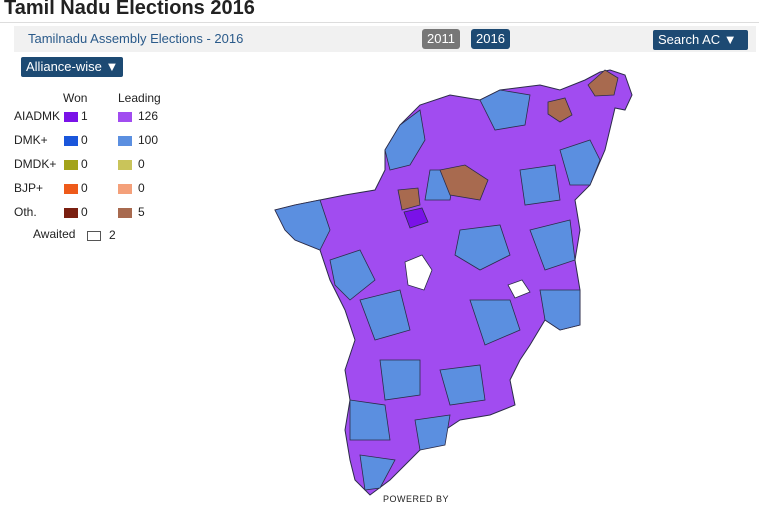 This screenshot has height=511, width=759. I want to click on won-count: 1, so click(84, 116).